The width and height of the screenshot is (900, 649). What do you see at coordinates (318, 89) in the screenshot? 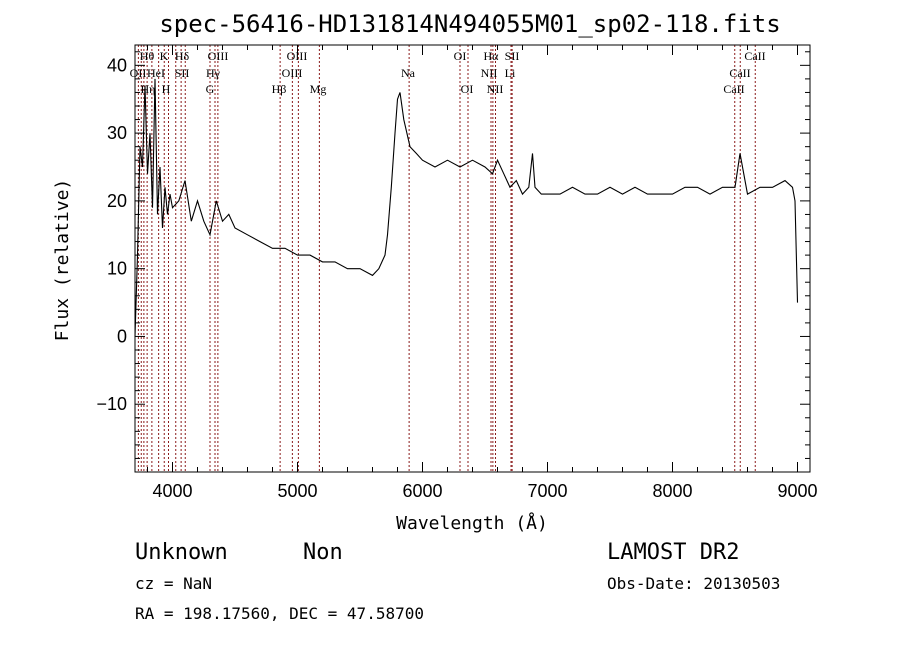
I see `line-label: Mg` at bounding box center [318, 89].